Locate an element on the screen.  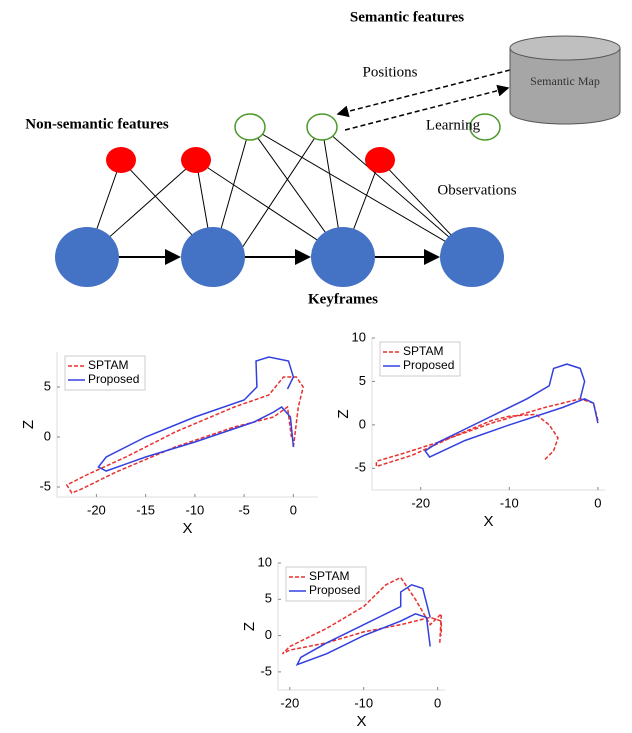
label: Learning is located at coordinates (453, 125).